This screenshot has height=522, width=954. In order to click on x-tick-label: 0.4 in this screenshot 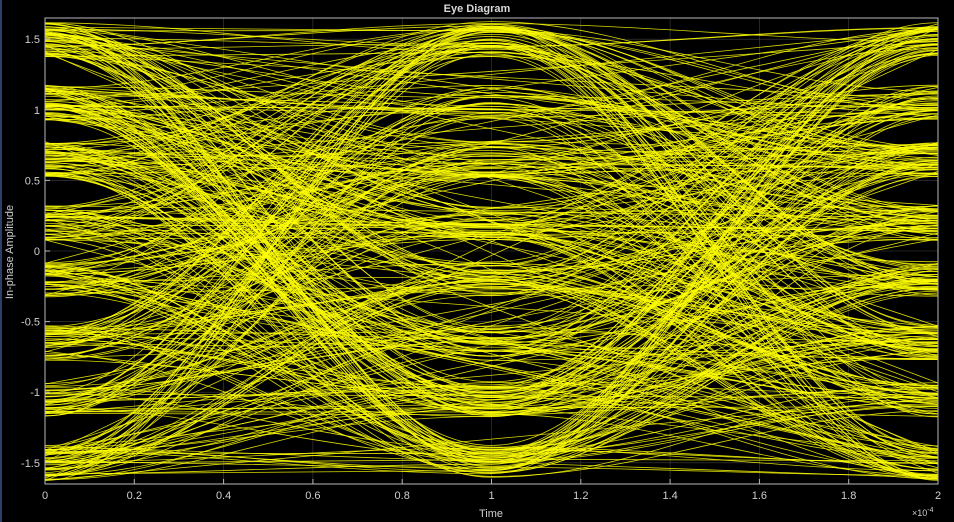, I will do `click(223, 496)`.